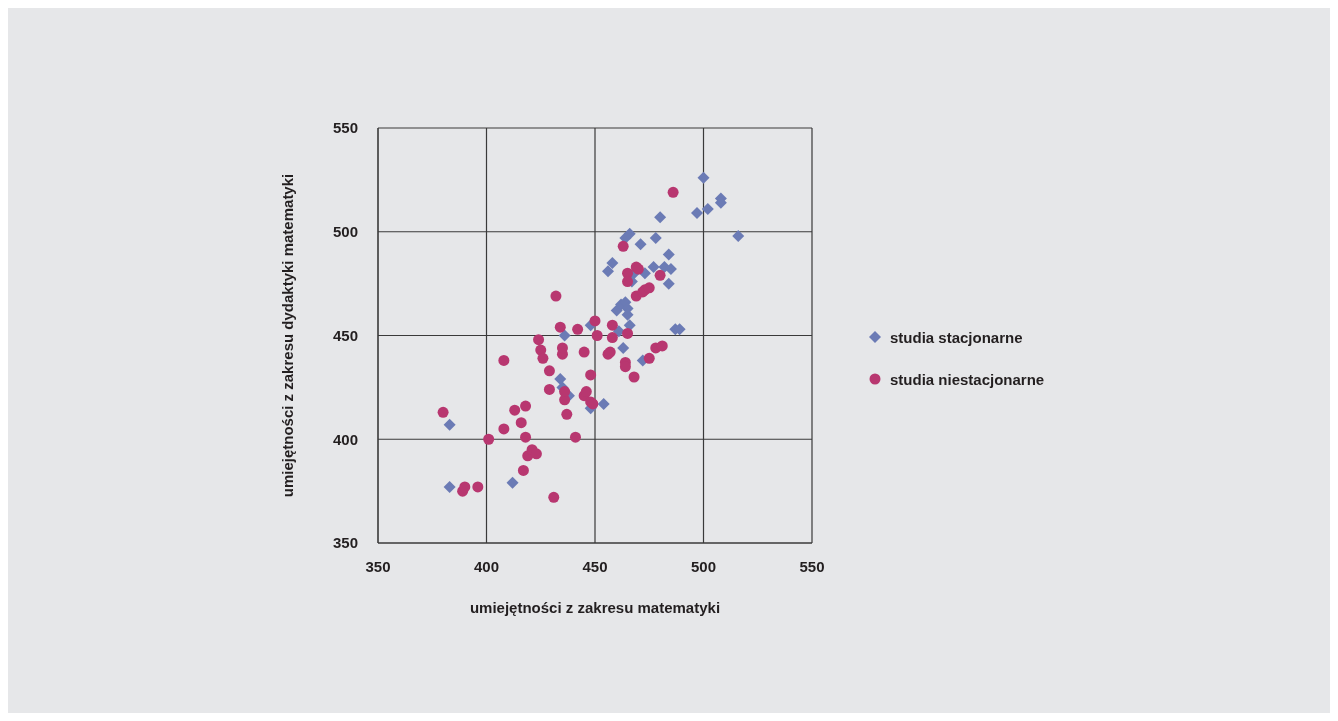 This screenshot has height=721, width=1338. I want to click on y-tick-label: 450, so click(345, 335).